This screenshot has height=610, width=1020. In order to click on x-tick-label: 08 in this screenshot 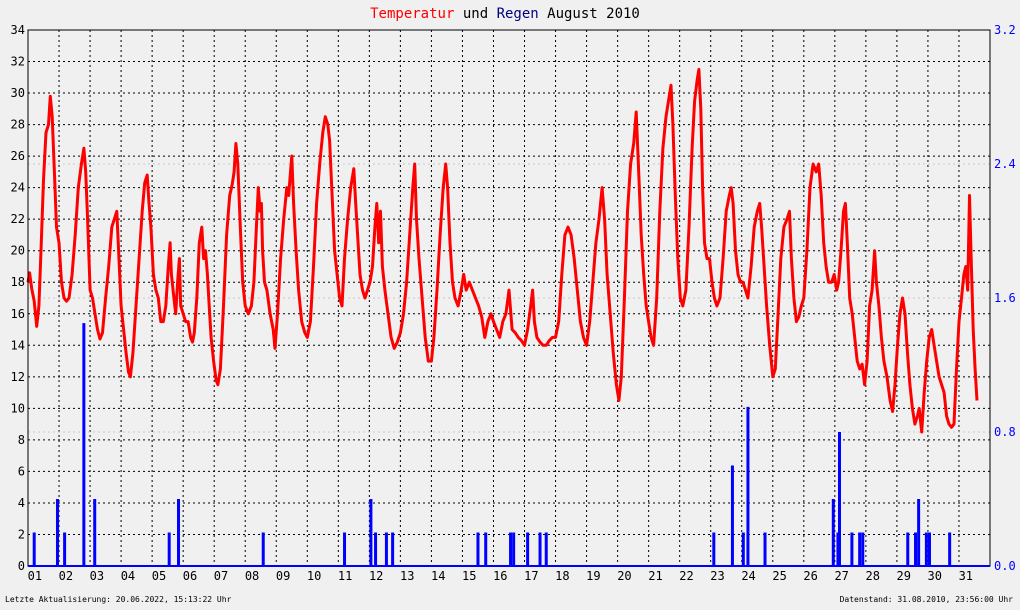, I will do `click(252, 576)`.